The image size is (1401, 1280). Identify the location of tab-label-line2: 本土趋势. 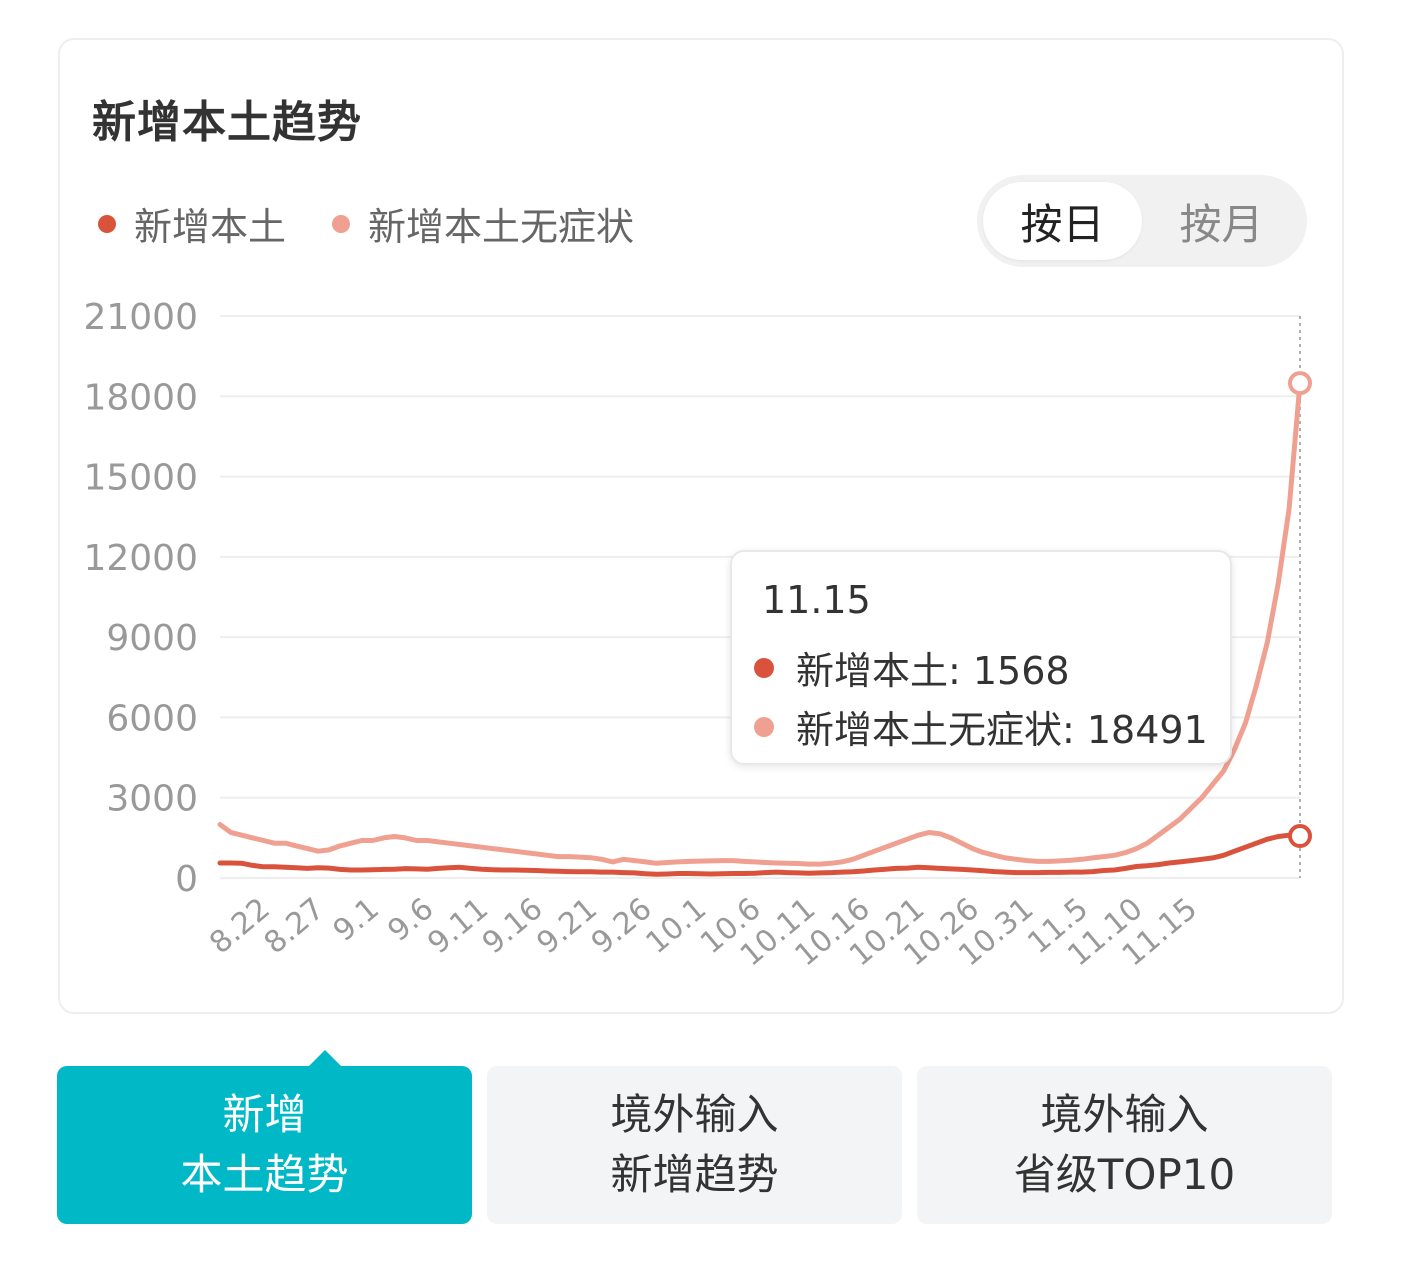
(264, 1174).